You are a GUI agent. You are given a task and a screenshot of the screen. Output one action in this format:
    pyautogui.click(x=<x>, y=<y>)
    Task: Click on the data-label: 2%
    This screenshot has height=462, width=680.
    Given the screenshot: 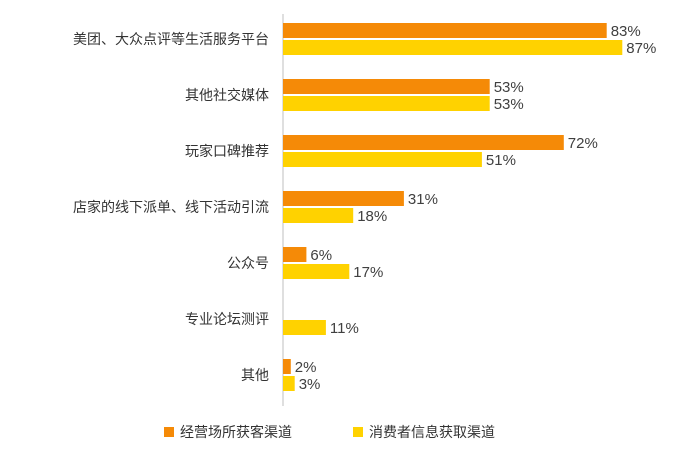 What is the action you would take?
    pyautogui.click(x=306, y=367)
    